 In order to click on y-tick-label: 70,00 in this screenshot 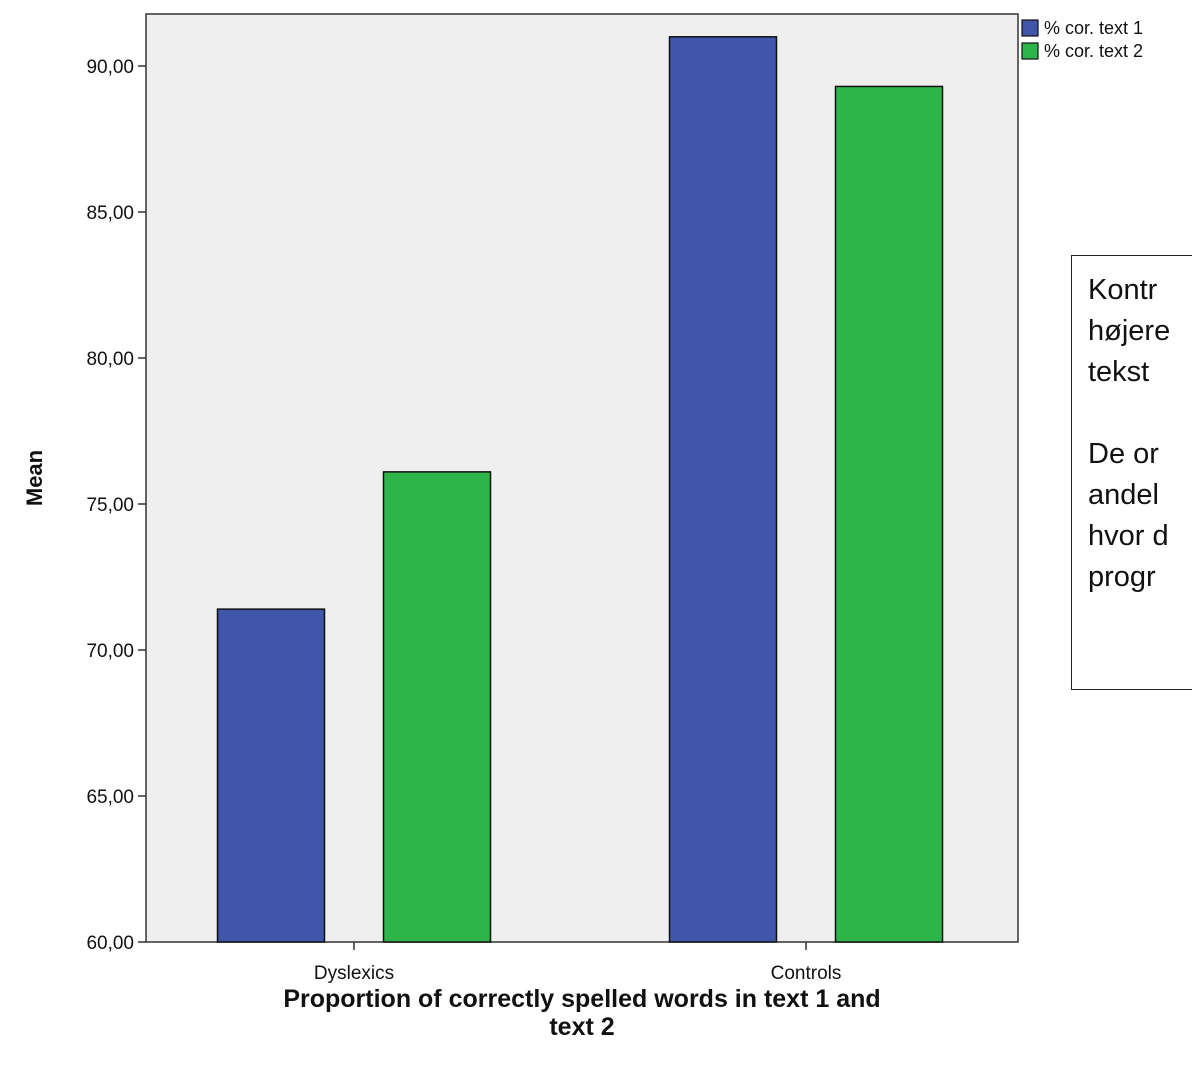, I will do `click(110, 651)`.